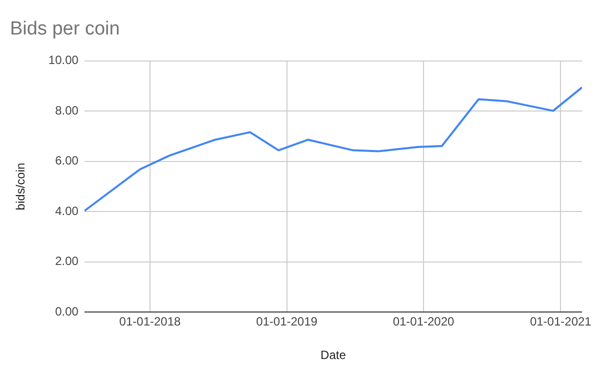 This screenshot has height=371, width=600. I want to click on x-axis-title: Date, so click(333, 355).